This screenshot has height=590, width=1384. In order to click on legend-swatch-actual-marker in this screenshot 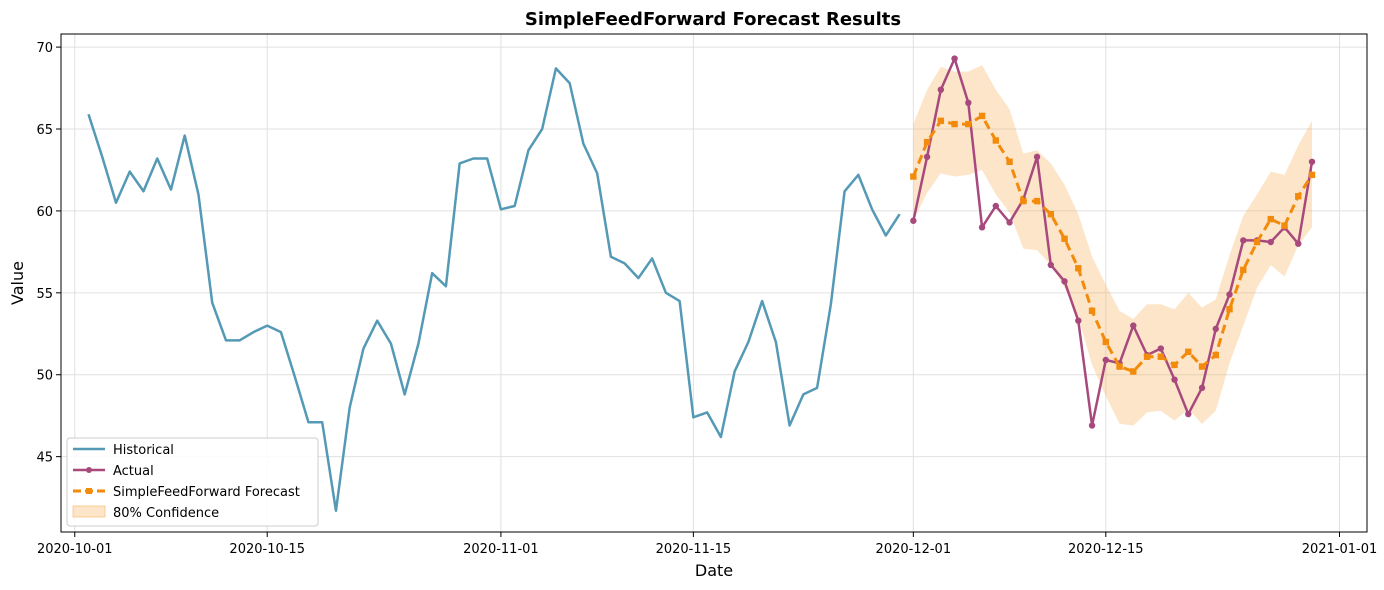, I will do `click(89, 470)`.